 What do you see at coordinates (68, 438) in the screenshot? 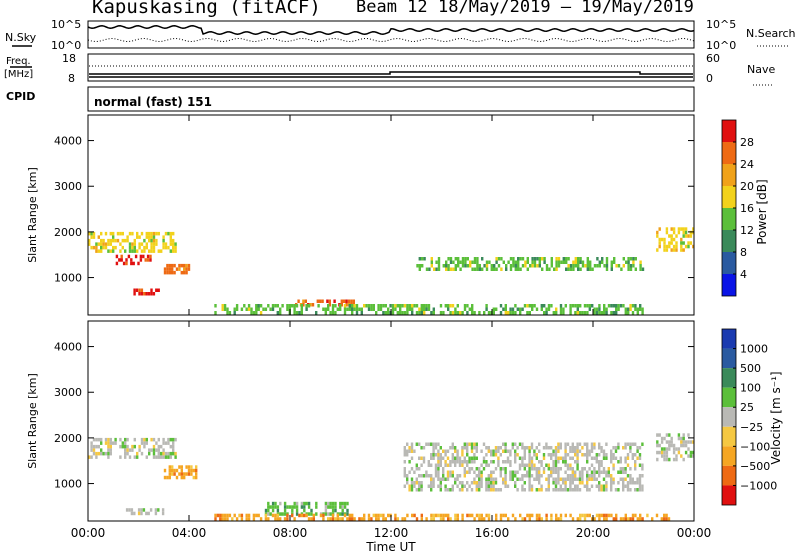
I see `velocity-y-tick-label: 2000` at bounding box center [68, 438].